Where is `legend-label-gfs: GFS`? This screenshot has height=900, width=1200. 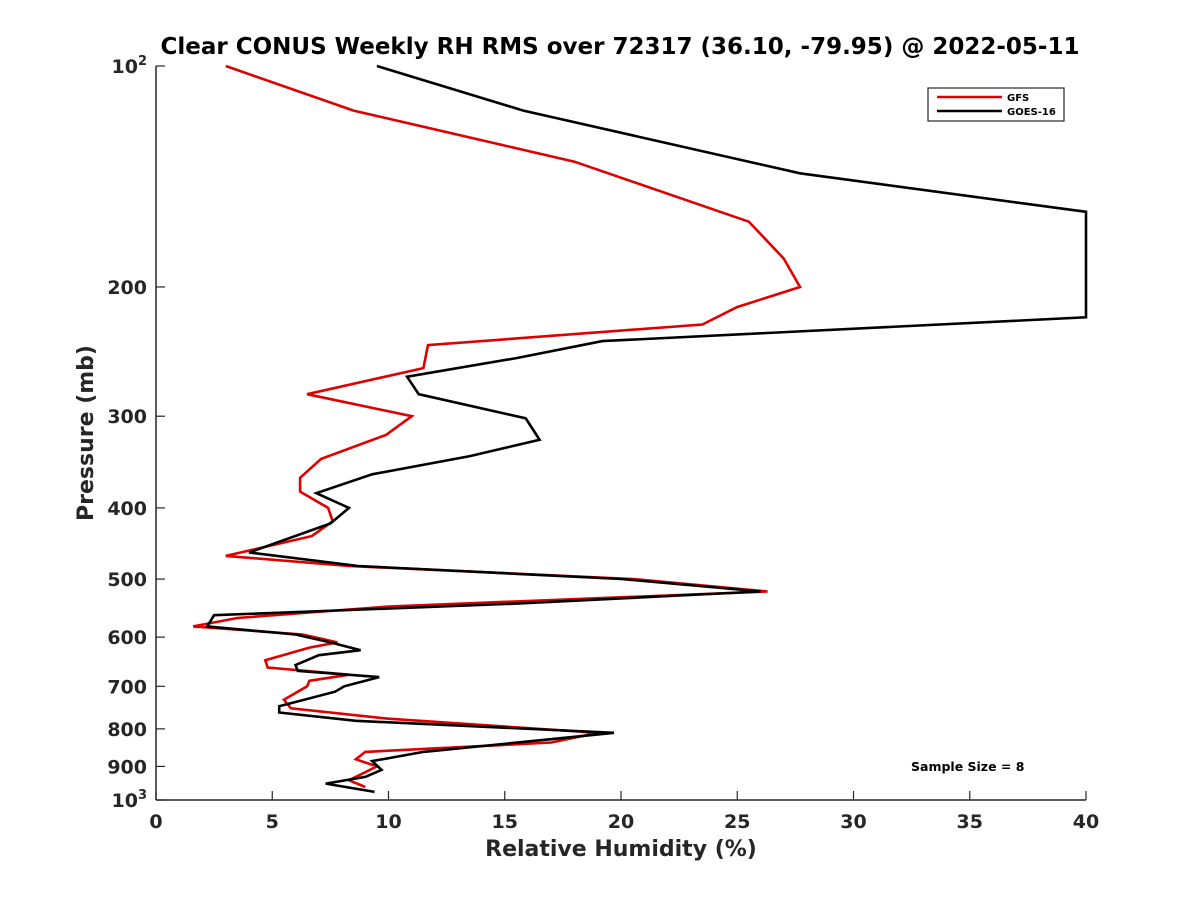
legend-label-gfs: GFS is located at coordinates (1018, 98).